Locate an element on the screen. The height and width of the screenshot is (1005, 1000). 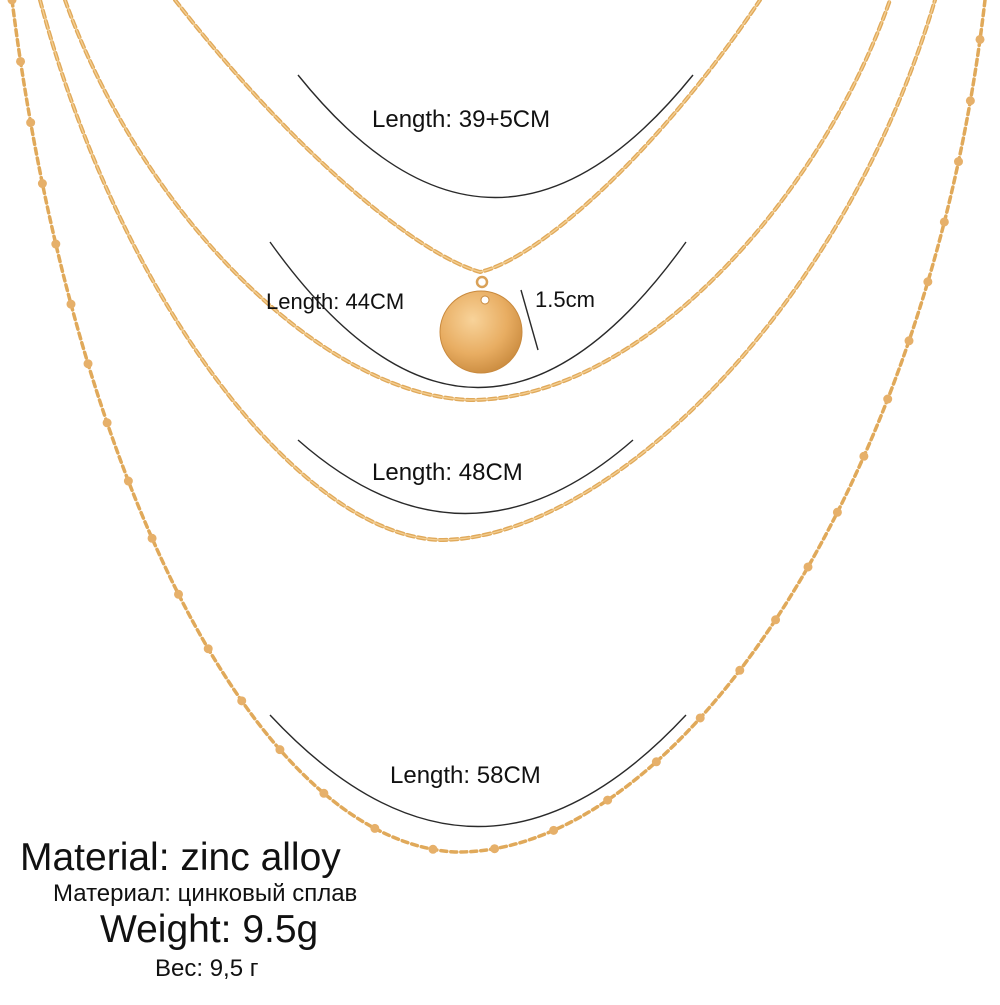
length-label-48cm: Length: 48CM is located at coordinates (447, 472).